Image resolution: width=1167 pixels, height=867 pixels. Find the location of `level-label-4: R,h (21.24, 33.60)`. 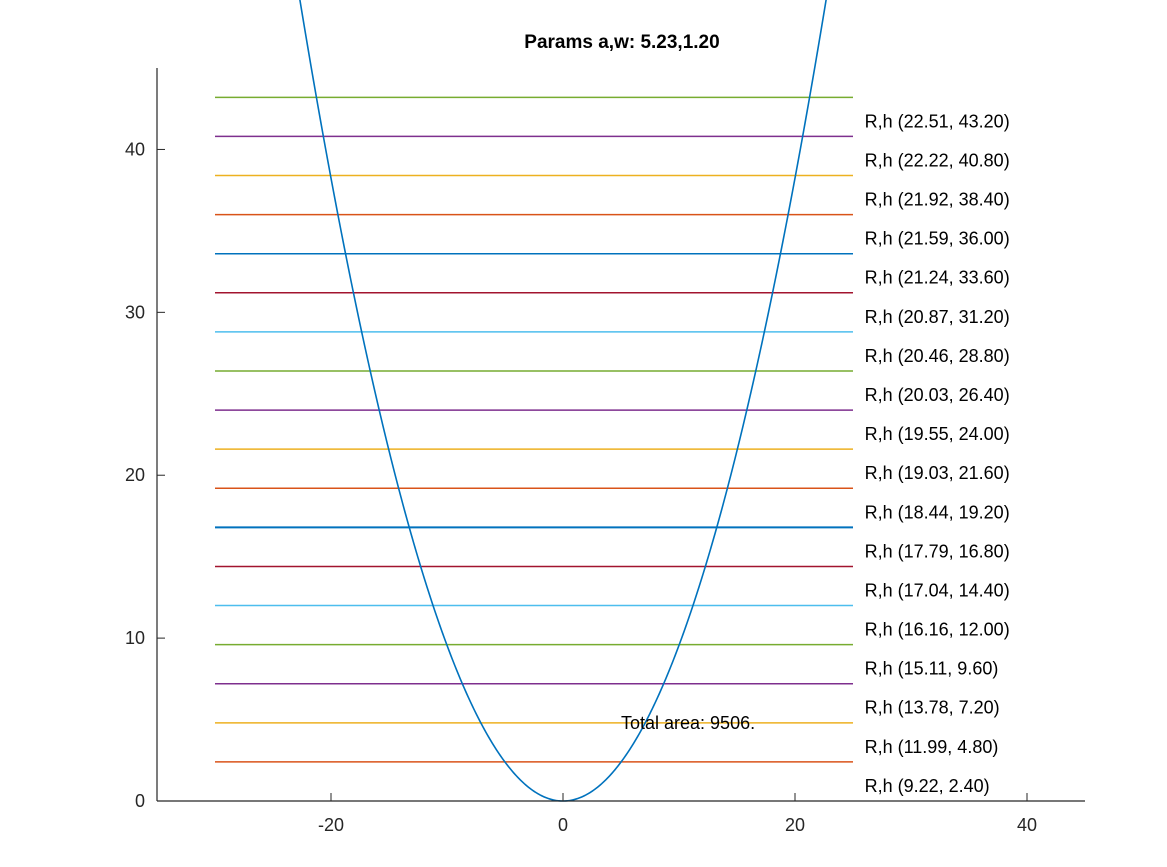

level-label-4: R,h (21.24, 33.60) is located at coordinates (937, 278).